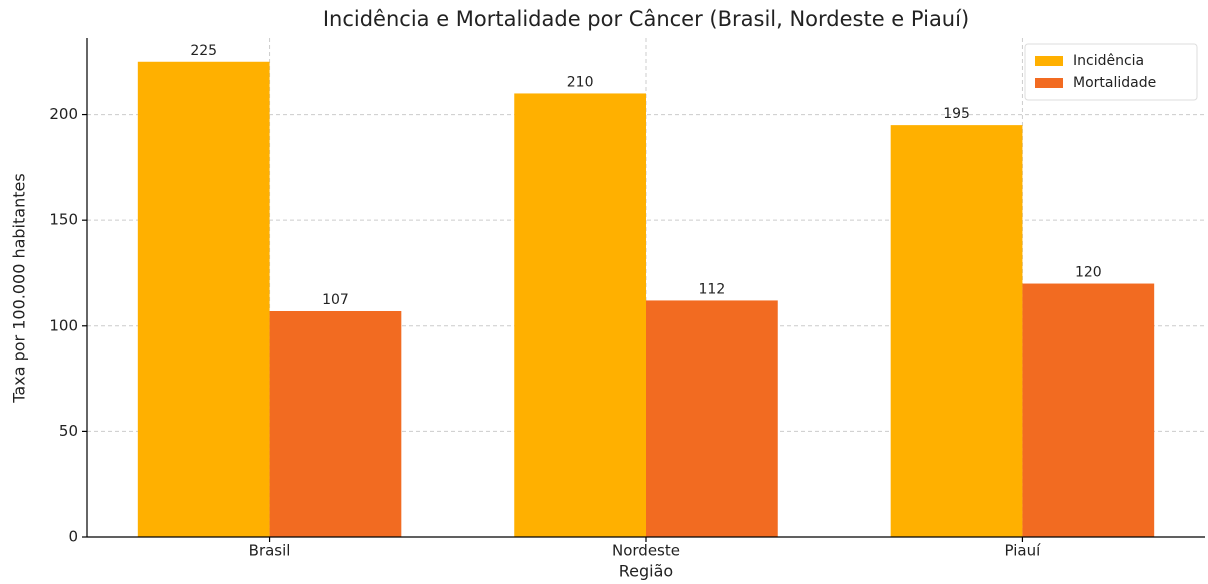 Image resolution: width=1208 pixels, height=584 pixels. Describe the element at coordinates (335, 300) in the screenshot. I see `value-label: 107` at that location.